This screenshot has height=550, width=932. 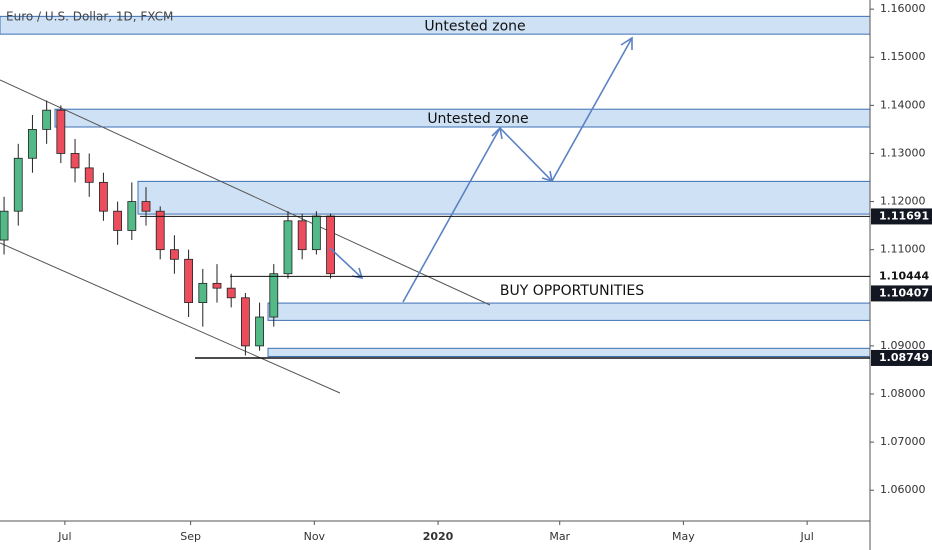 What do you see at coordinates (438, 536) in the screenshot?
I see `x-tick-label: 2020` at bounding box center [438, 536].